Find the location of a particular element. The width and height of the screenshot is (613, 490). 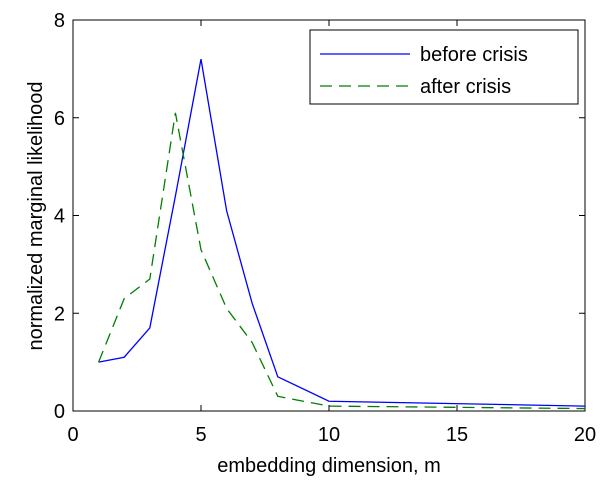

y-tick-label: 0 is located at coordinates (59, 412).